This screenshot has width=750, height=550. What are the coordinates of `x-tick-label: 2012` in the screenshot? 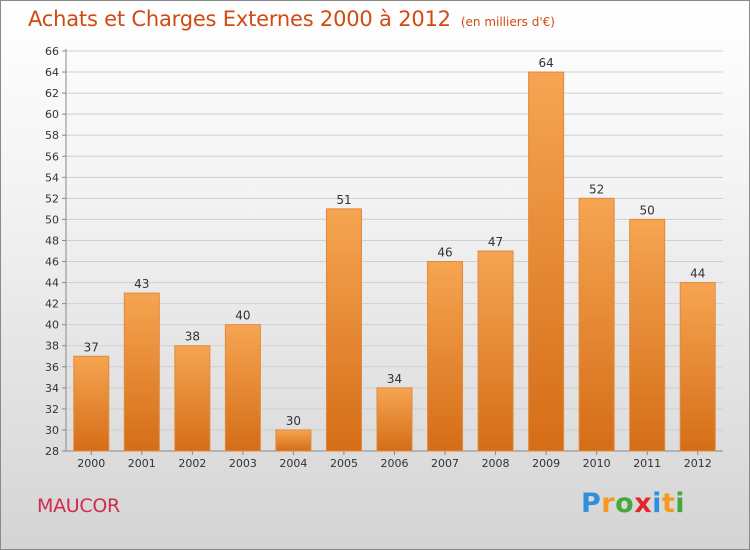 It's located at (698, 463).